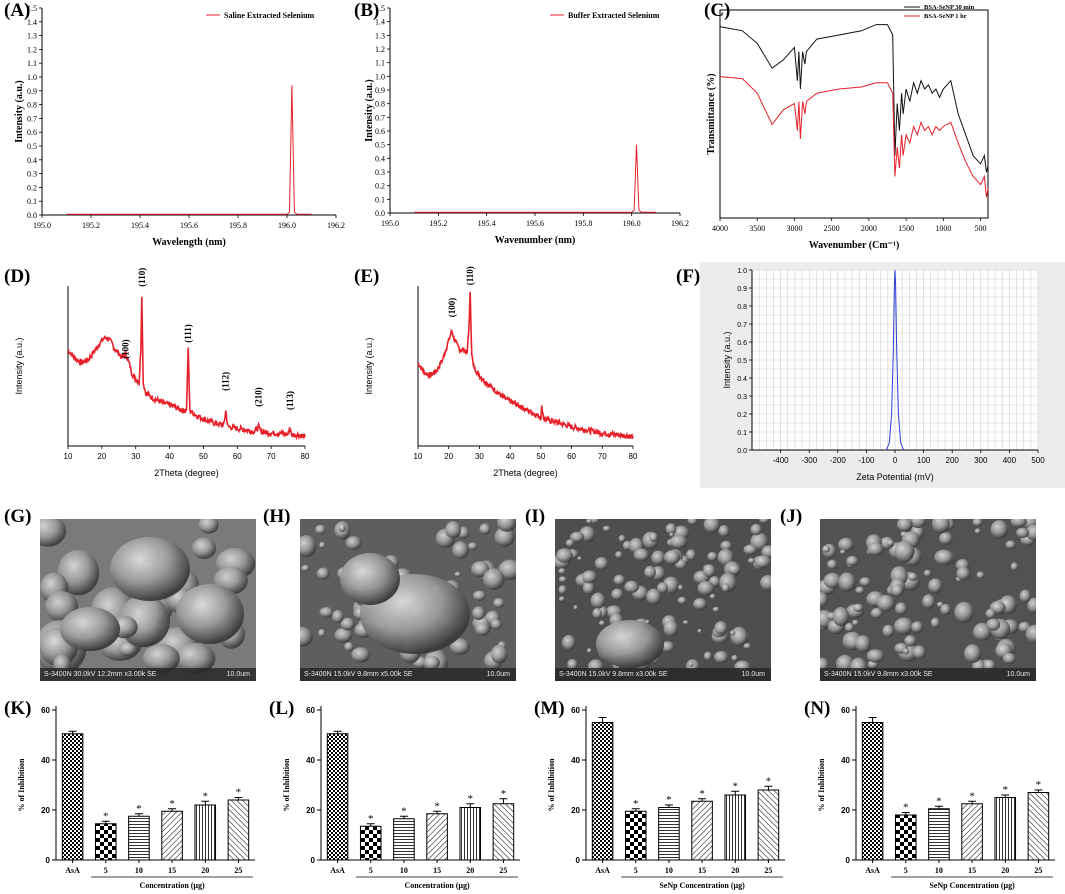 This screenshot has width=1065, height=894. What do you see at coordinates (21, 784) in the screenshot?
I see `y-axis-label-k: % of Inhibition` at bounding box center [21, 784].